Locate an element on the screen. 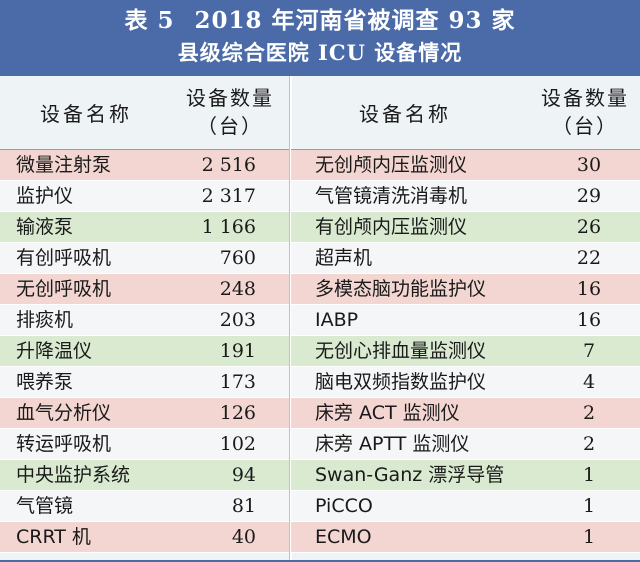 The height and width of the screenshot is (562, 640). left-header-name: 设备名称 is located at coordinates (86, 114).